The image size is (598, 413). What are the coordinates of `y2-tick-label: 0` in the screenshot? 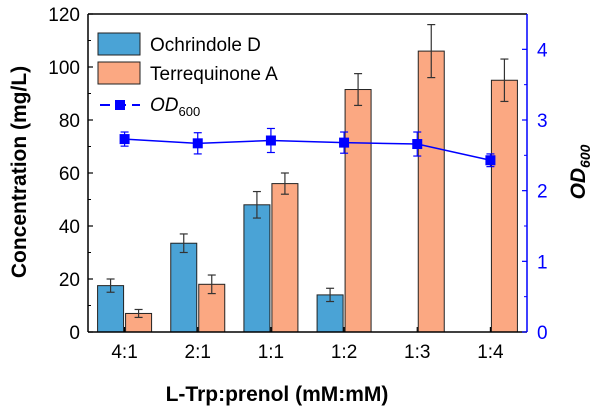 It's located at (542, 333).